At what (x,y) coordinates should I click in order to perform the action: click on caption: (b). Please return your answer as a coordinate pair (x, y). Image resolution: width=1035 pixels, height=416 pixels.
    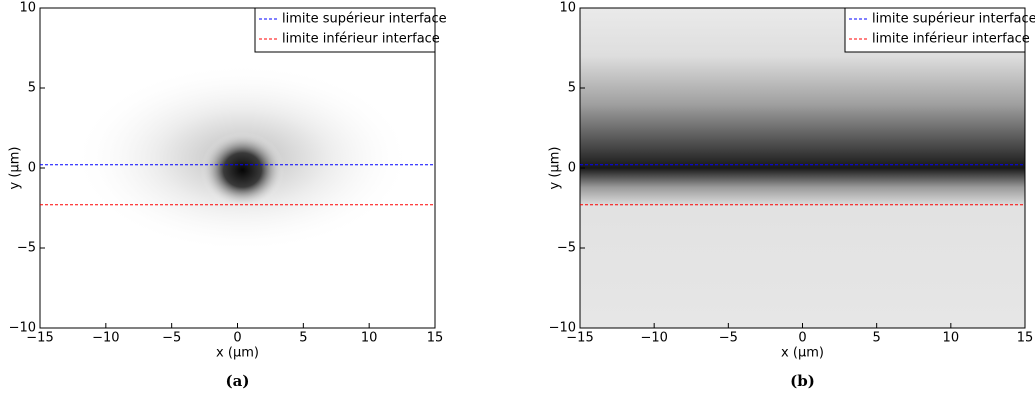
    Looking at the image, I should click on (802, 381).